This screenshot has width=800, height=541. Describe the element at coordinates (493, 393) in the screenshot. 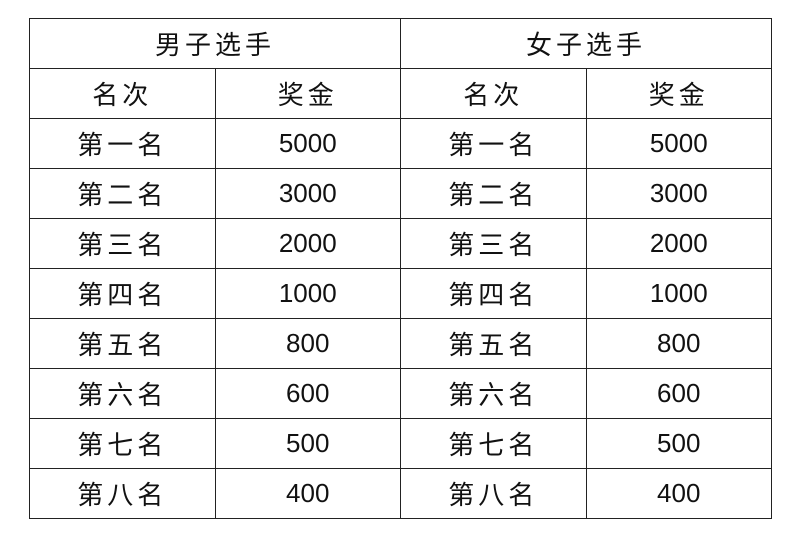

I see `women-rank-cell: 第六名` at that location.